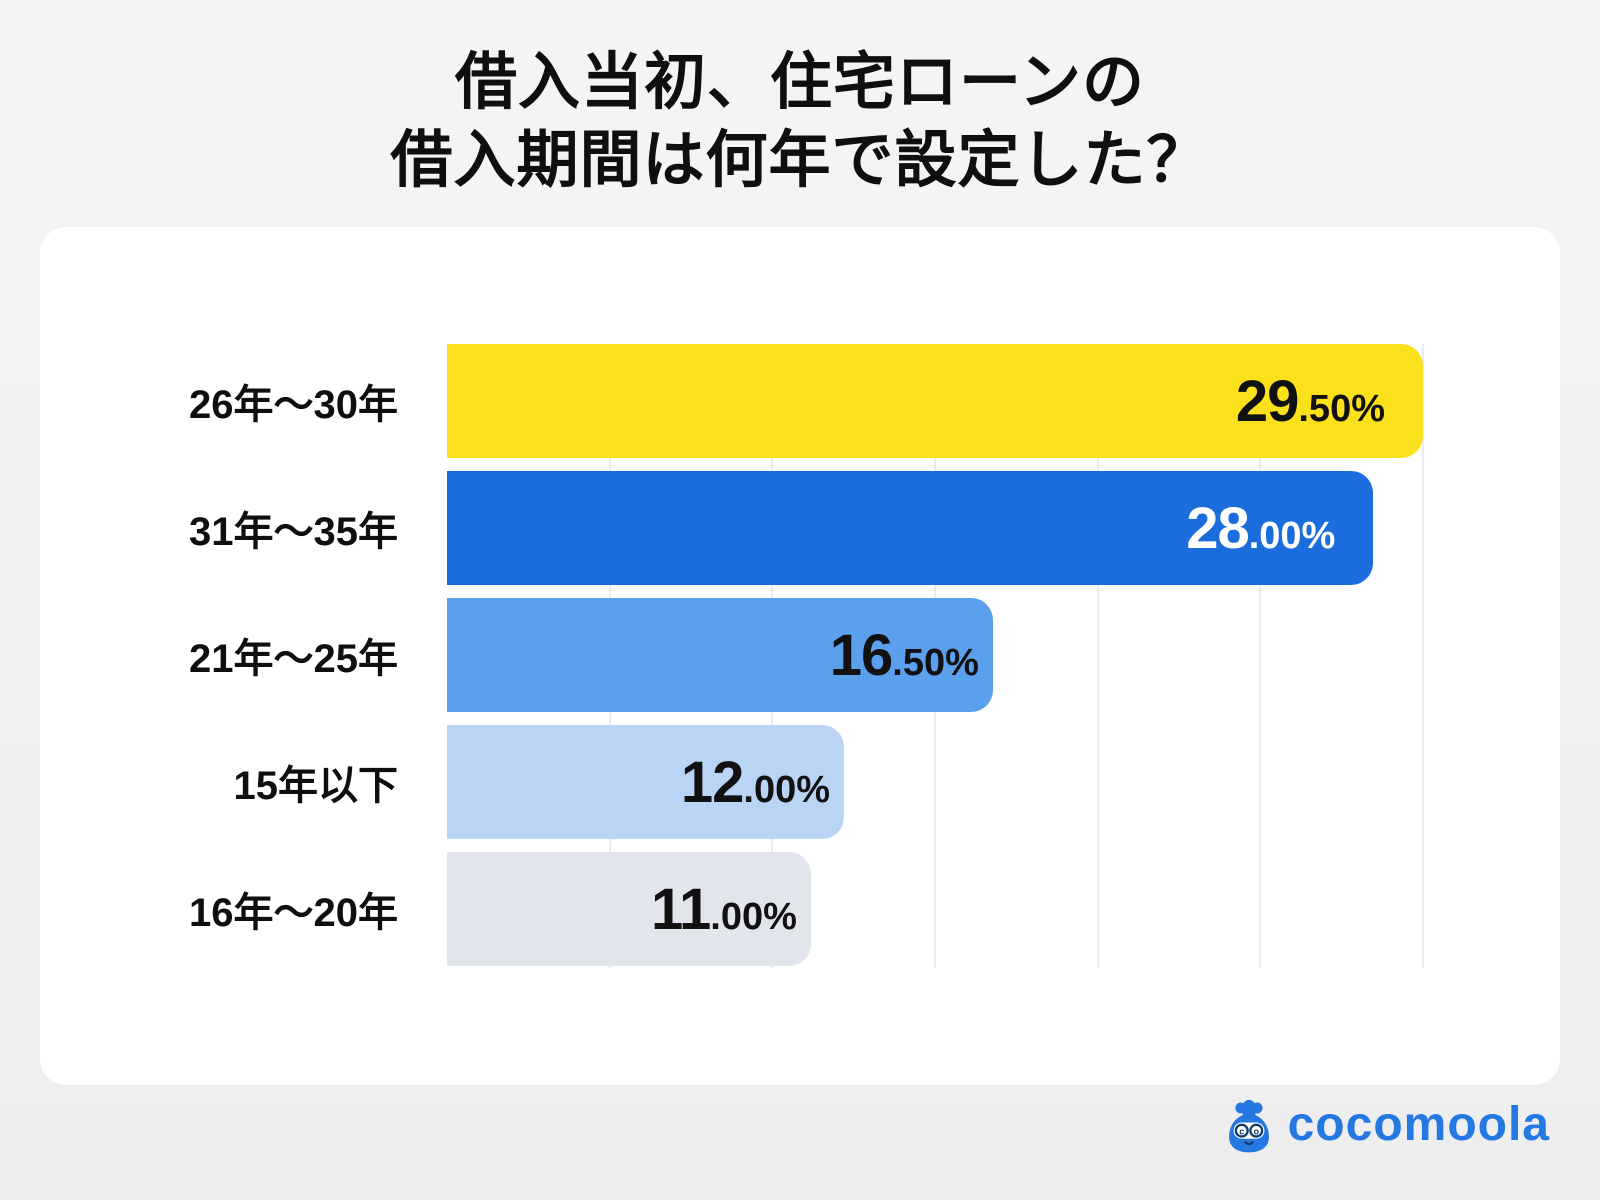  What do you see at coordinates (800, 122) in the screenshot?
I see `chart-title: 借入当初、住宅ローンの 借入期間は何年で設定した？` at bounding box center [800, 122].